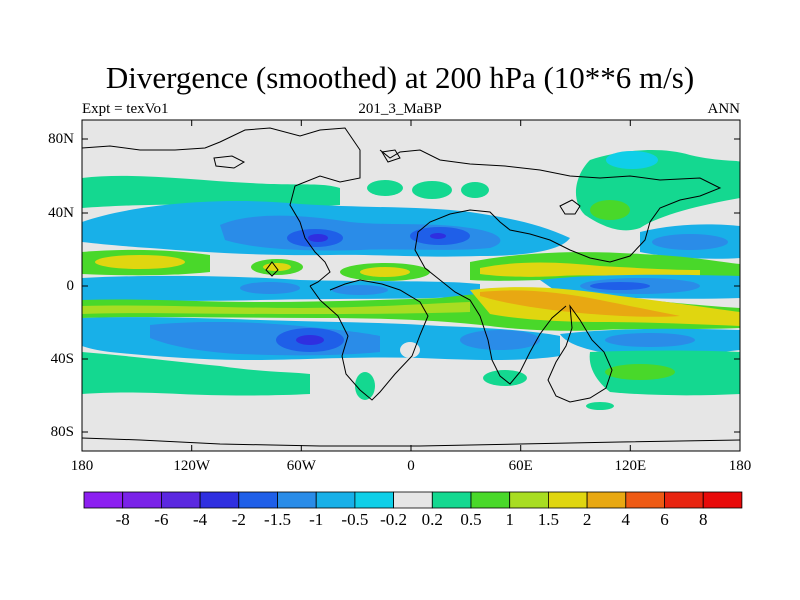  I want to click on lon-label-60w: 60W, so click(301, 466).